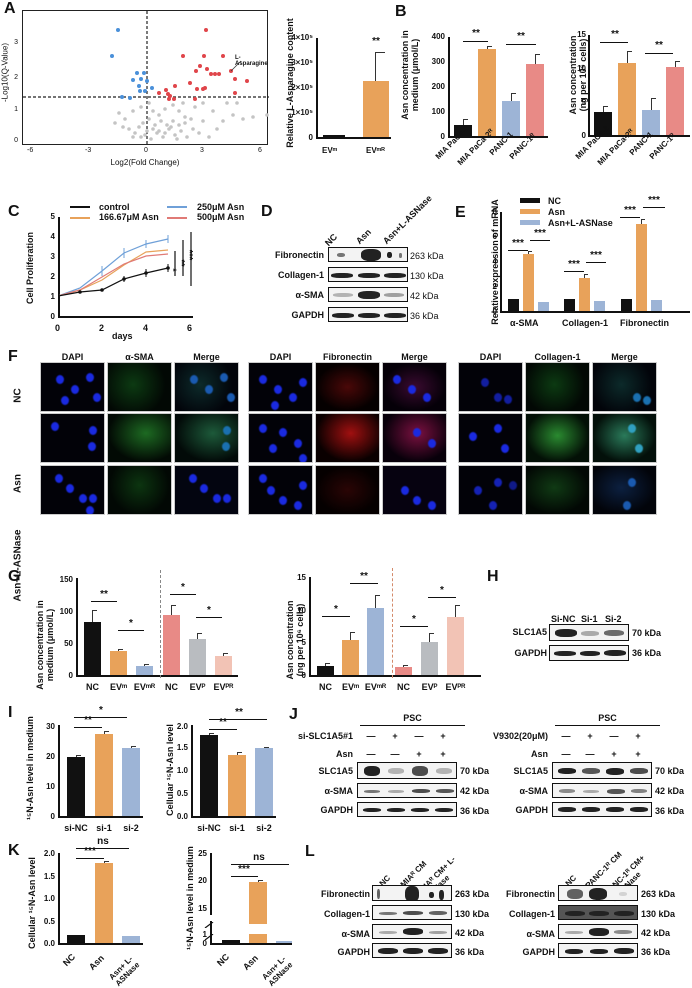  What do you see at coordinates (589, 85) in the screenshot?
I see `b2-yaxis` at bounding box center [589, 85].